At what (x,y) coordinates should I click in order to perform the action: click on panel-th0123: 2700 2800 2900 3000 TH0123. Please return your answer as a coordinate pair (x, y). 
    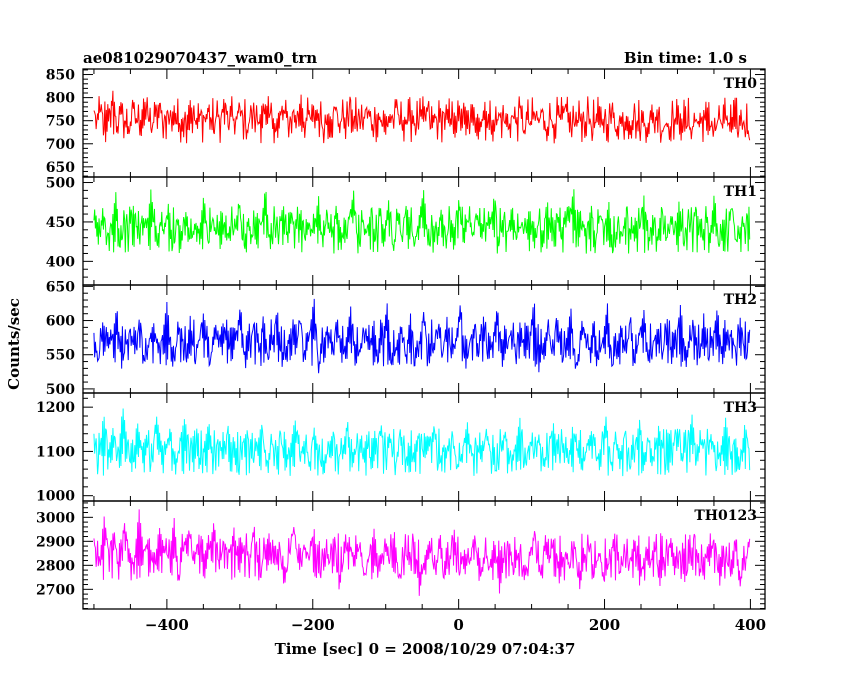
    Looking at the image, I should click on (401, 555).